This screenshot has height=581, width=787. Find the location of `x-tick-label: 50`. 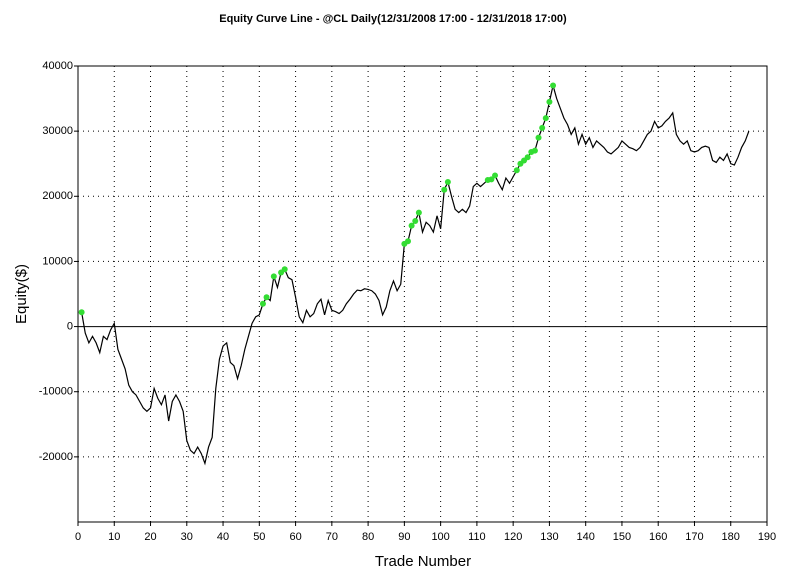

x-tick-label: 50 is located at coordinates (259, 537).